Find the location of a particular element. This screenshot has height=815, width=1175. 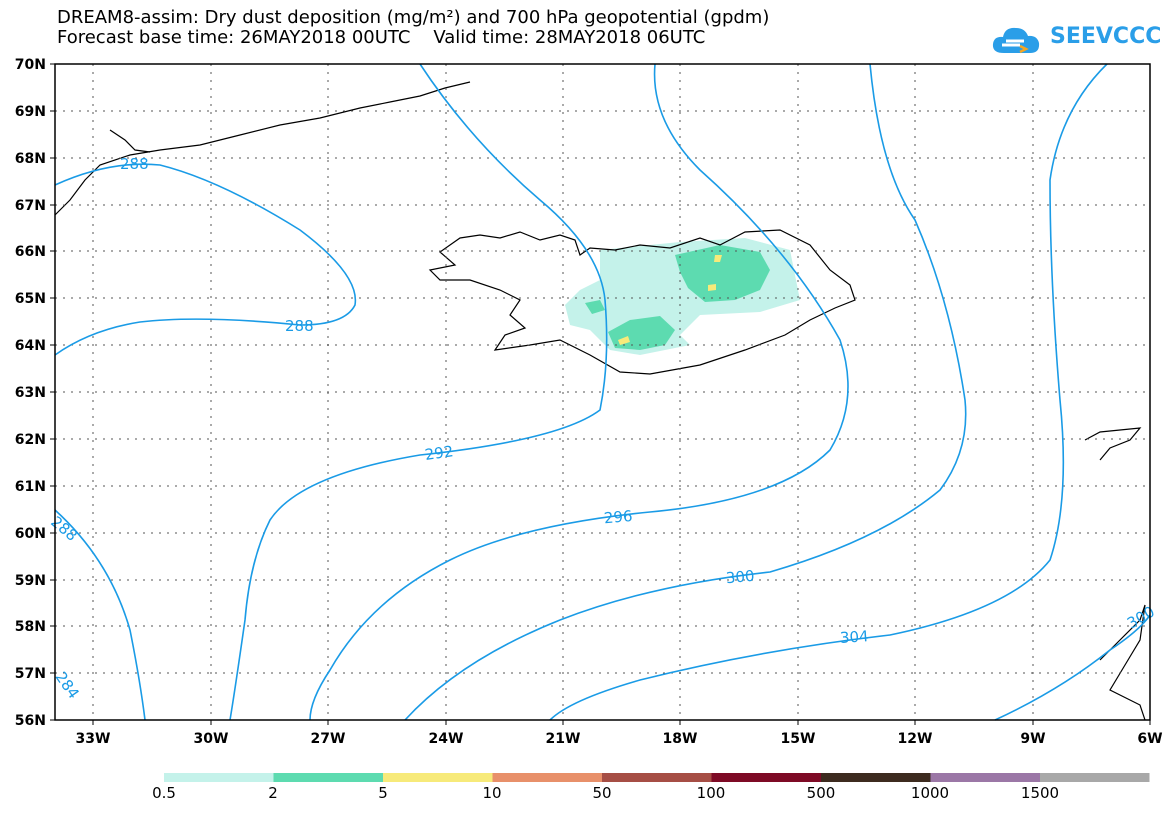

lon-label: 6W is located at coordinates (1149, 739).